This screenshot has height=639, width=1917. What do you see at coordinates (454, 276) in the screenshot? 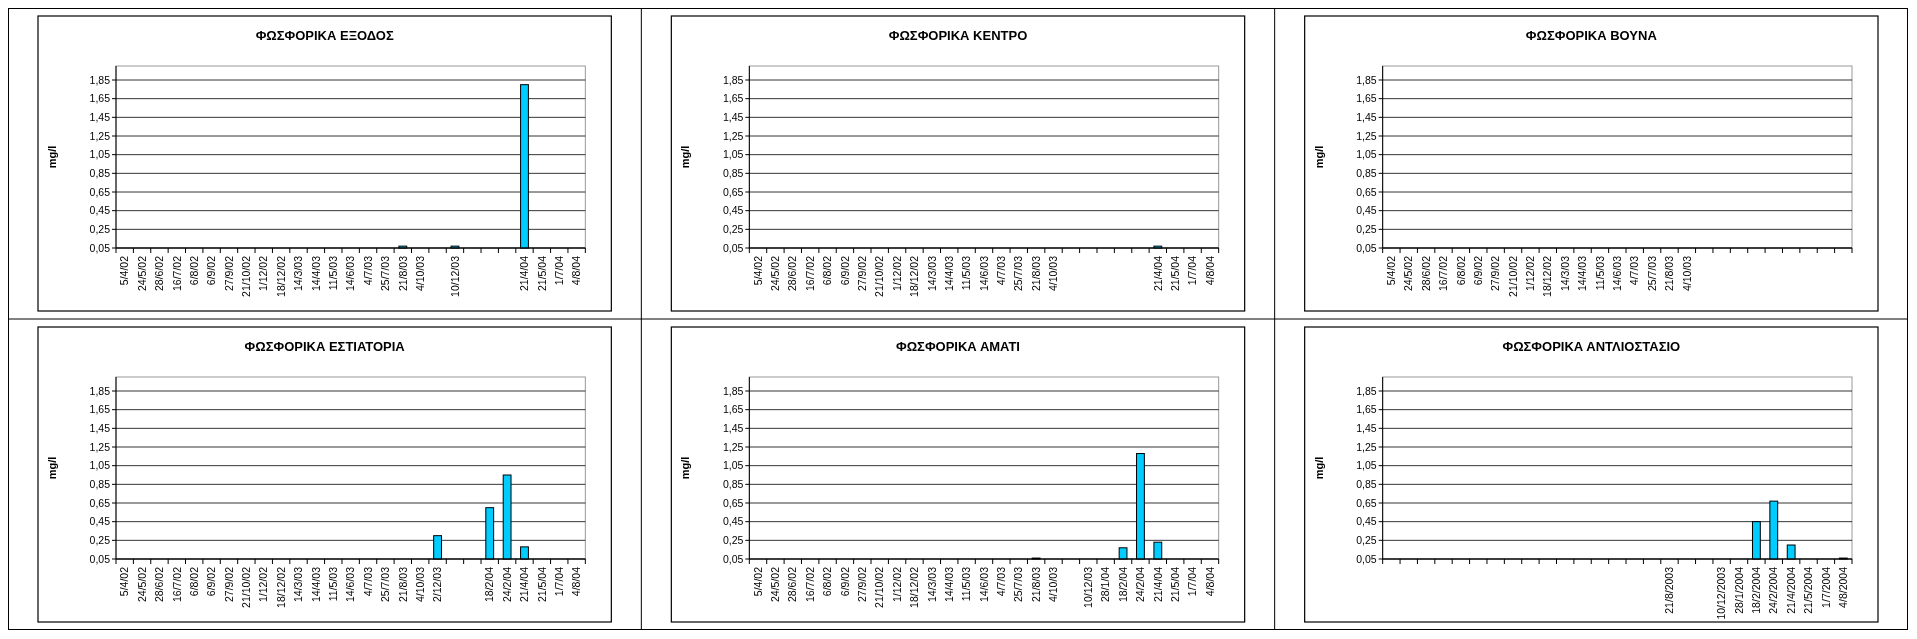
I see `x-tick-label: 10/12/03` at bounding box center [454, 276].